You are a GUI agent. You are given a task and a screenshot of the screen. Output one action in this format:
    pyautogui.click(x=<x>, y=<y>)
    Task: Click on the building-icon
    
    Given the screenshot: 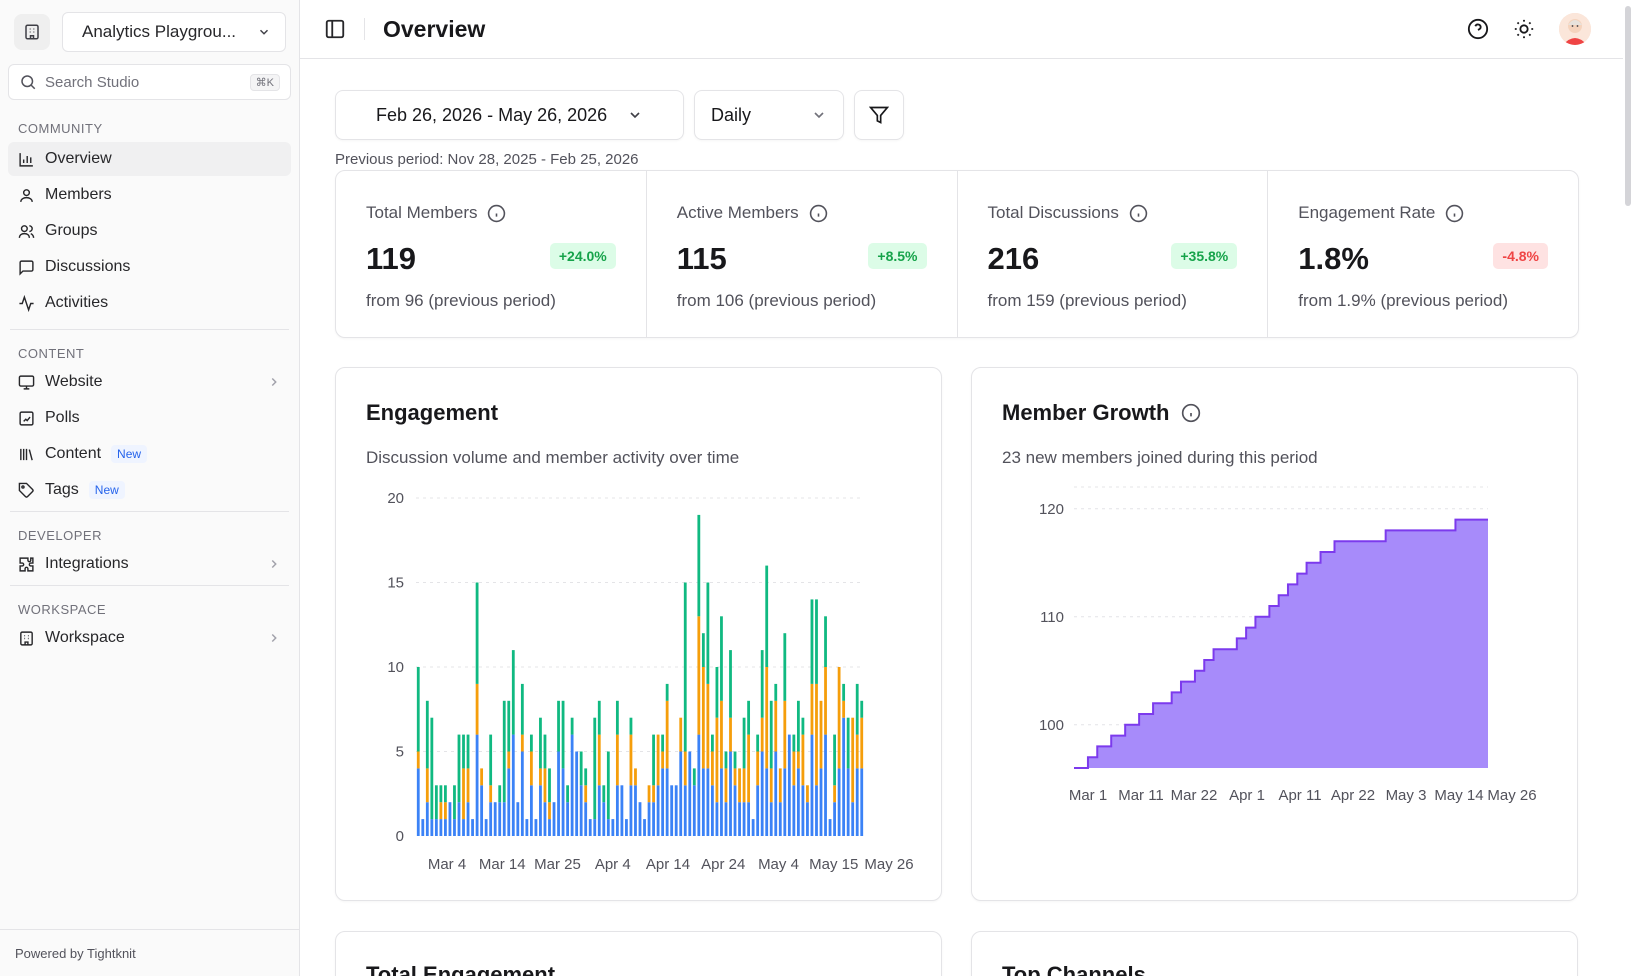 What is the action you would take?
    pyautogui.click(x=32, y=32)
    